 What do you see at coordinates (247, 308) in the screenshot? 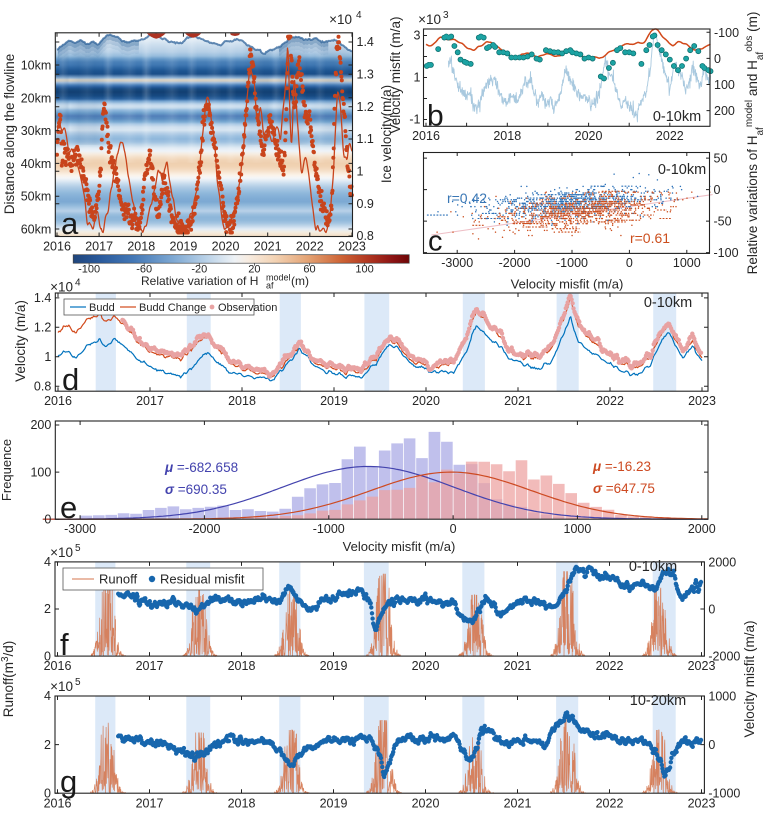
I see `svg-text: Observation` at bounding box center [247, 308].